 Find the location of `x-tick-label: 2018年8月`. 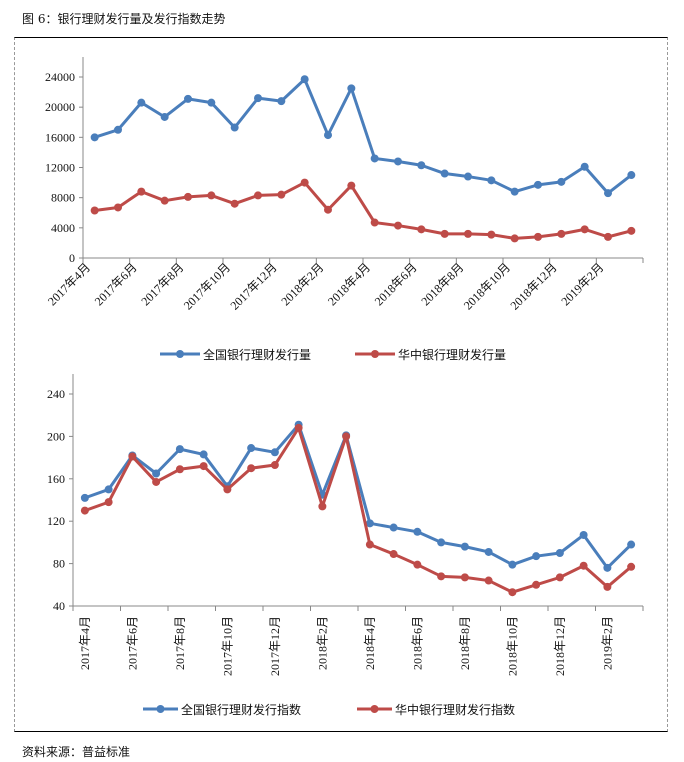

x-tick-label: 2018年8月 is located at coordinates (465, 643).